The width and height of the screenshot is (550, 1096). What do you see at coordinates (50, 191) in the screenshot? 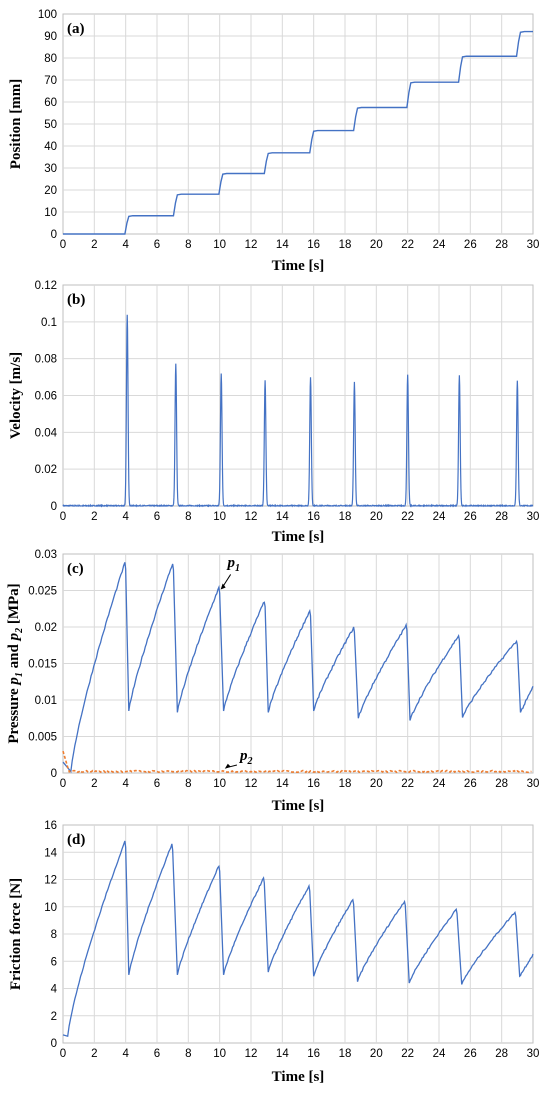
I see `y-tick-label: 20` at bounding box center [50, 191].